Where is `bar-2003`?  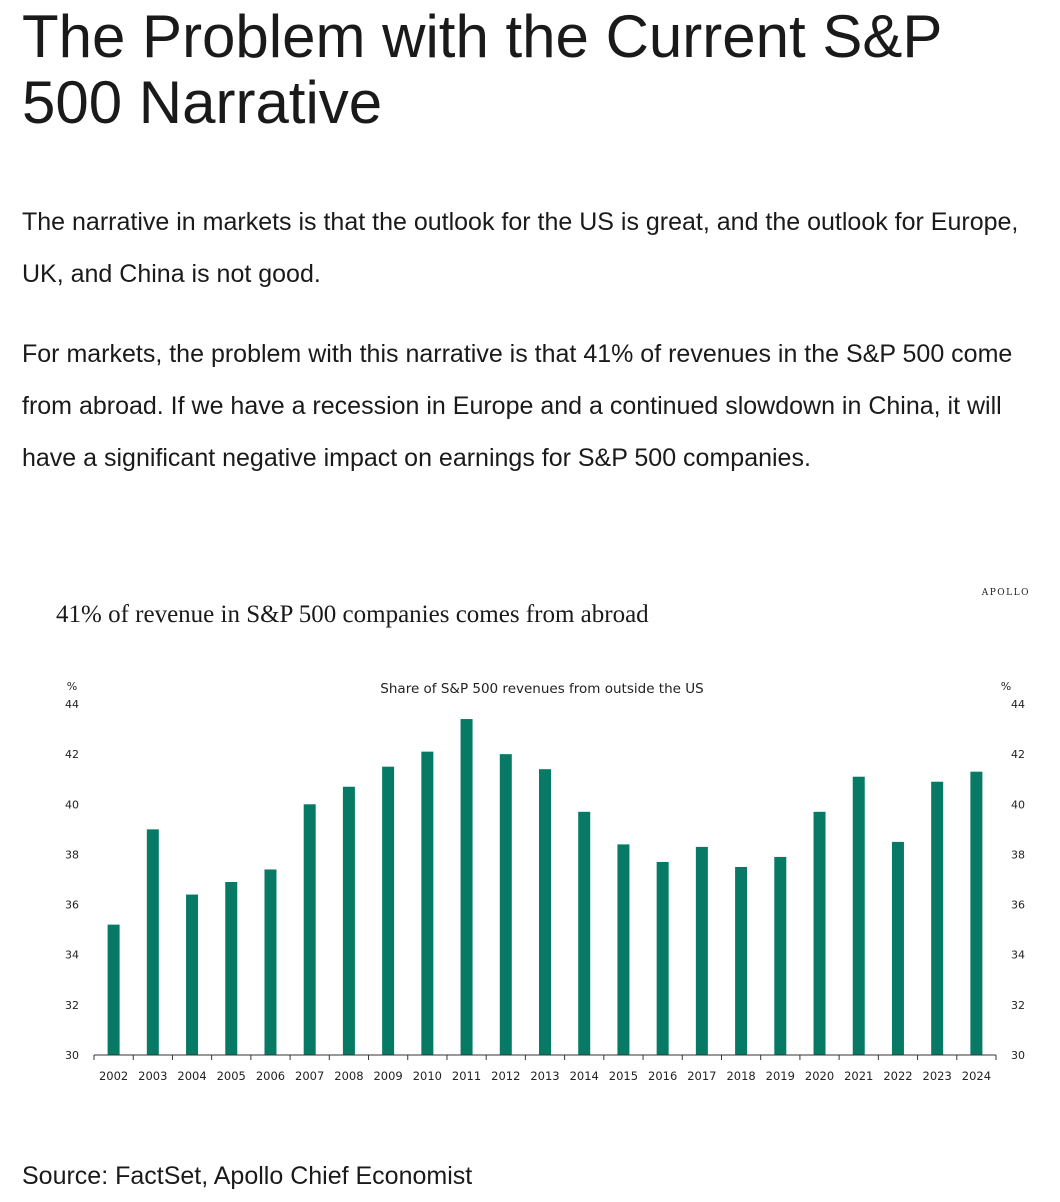
bar-2003 is located at coordinates (152, 942).